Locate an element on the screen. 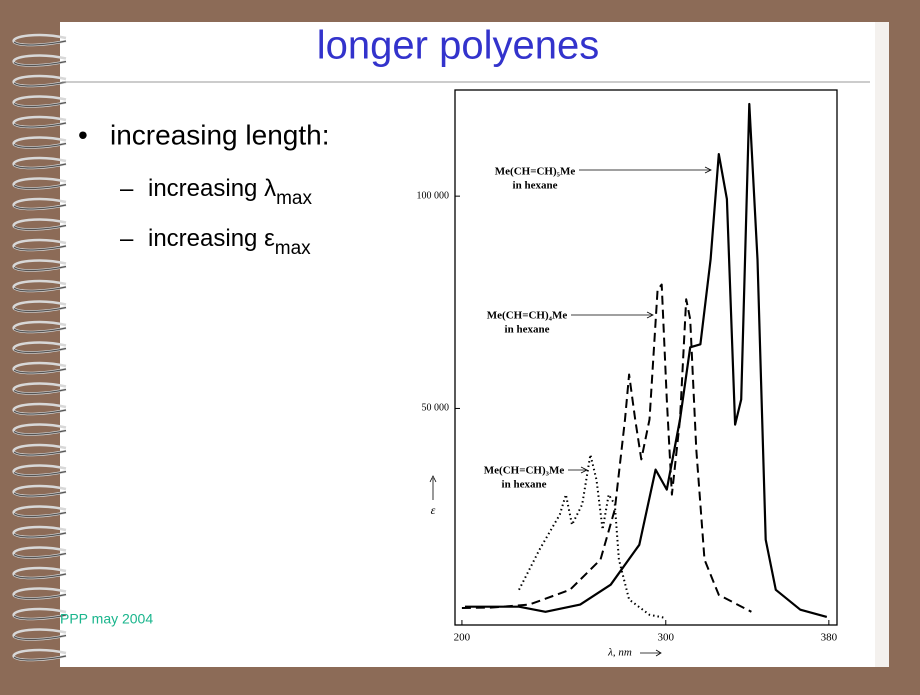 The height and width of the screenshot is (695, 920). bullet: increasing length: is located at coordinates (219, 134).